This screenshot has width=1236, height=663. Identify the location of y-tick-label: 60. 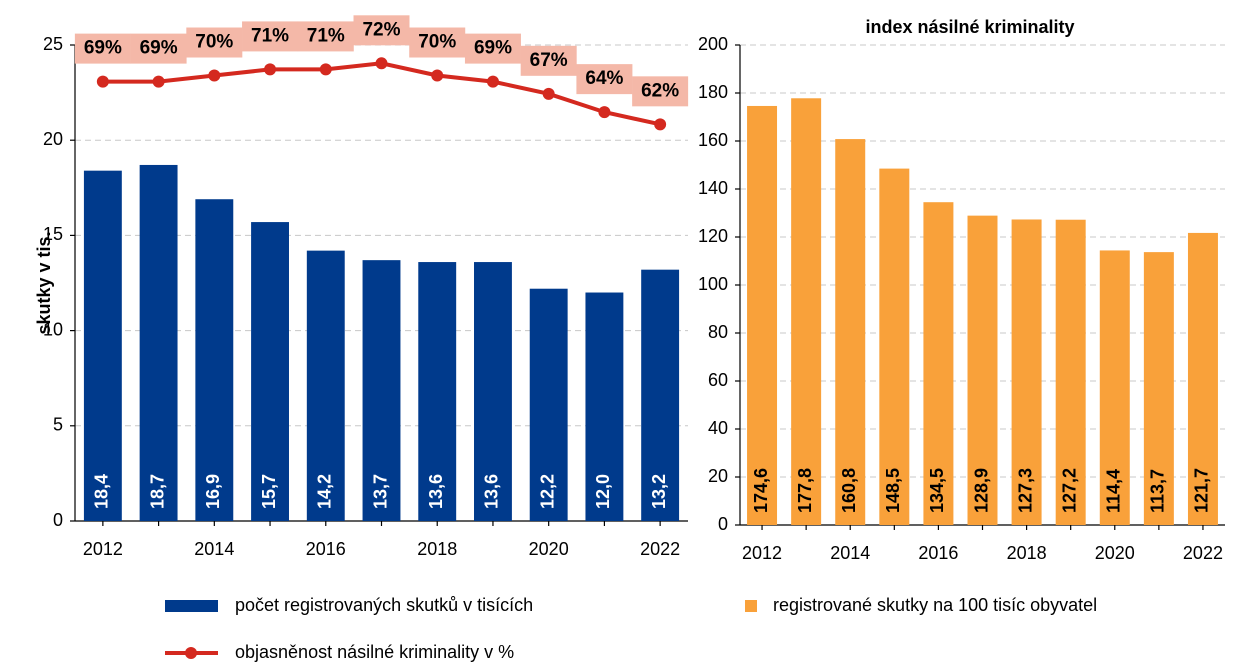
(718, 380).